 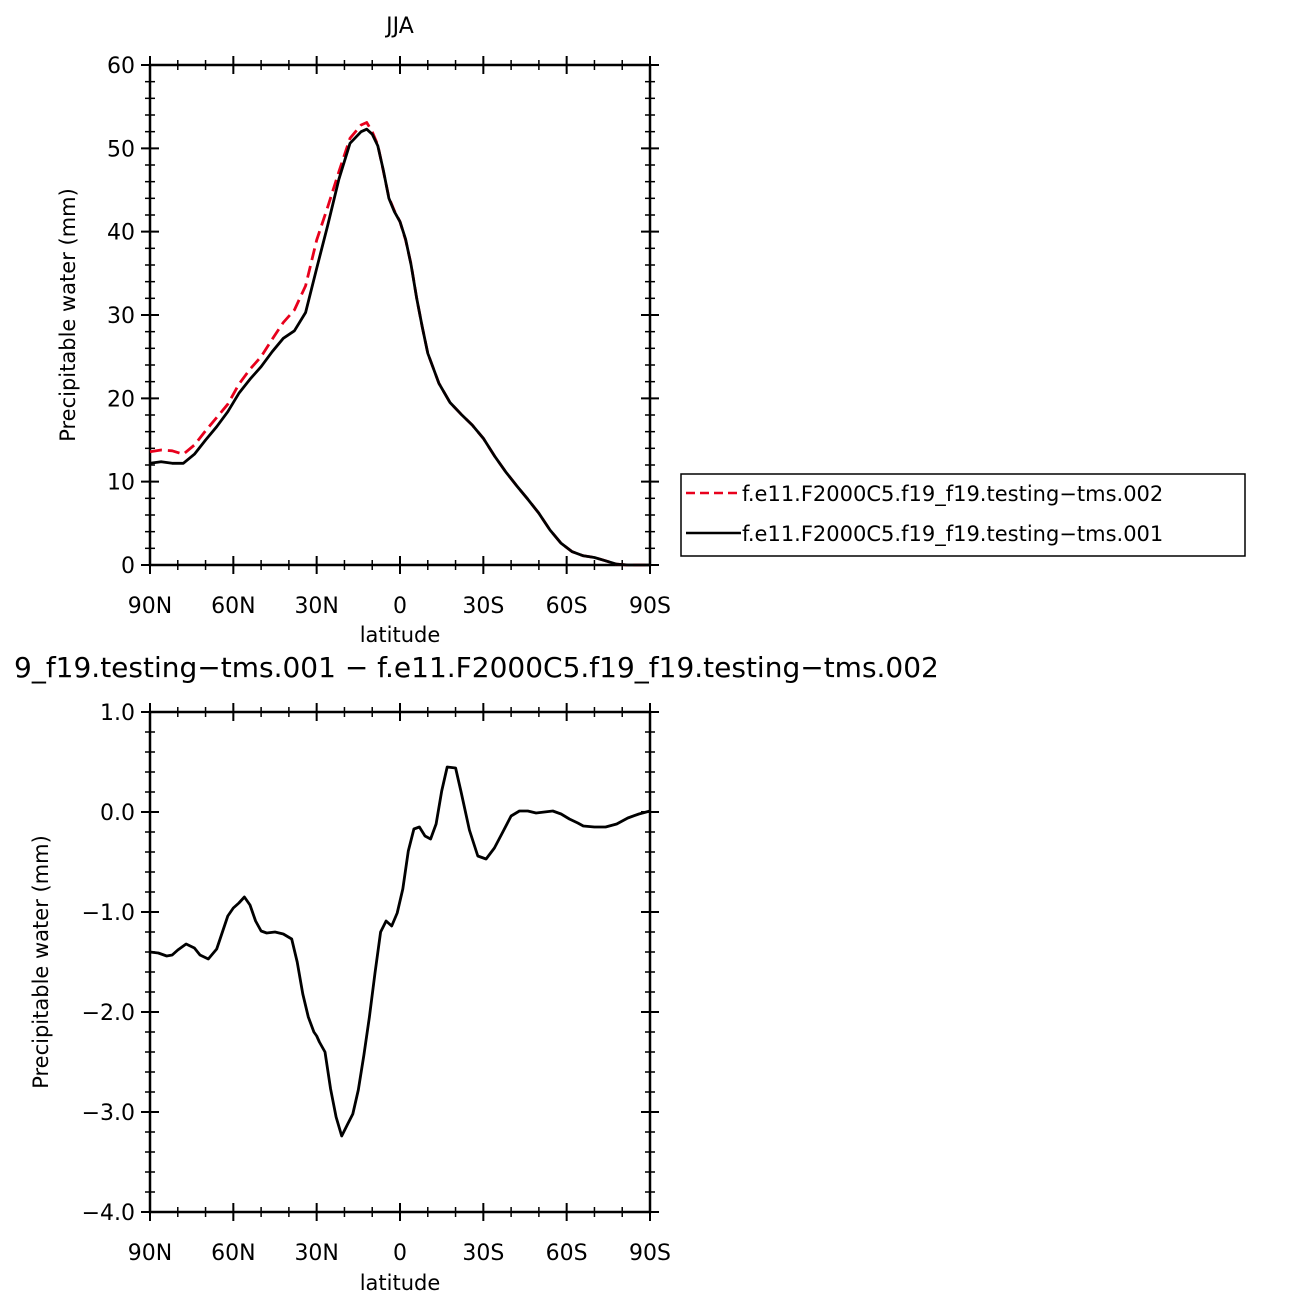 I want to click on y-tick-label: 30, so click(x=121, y=316).